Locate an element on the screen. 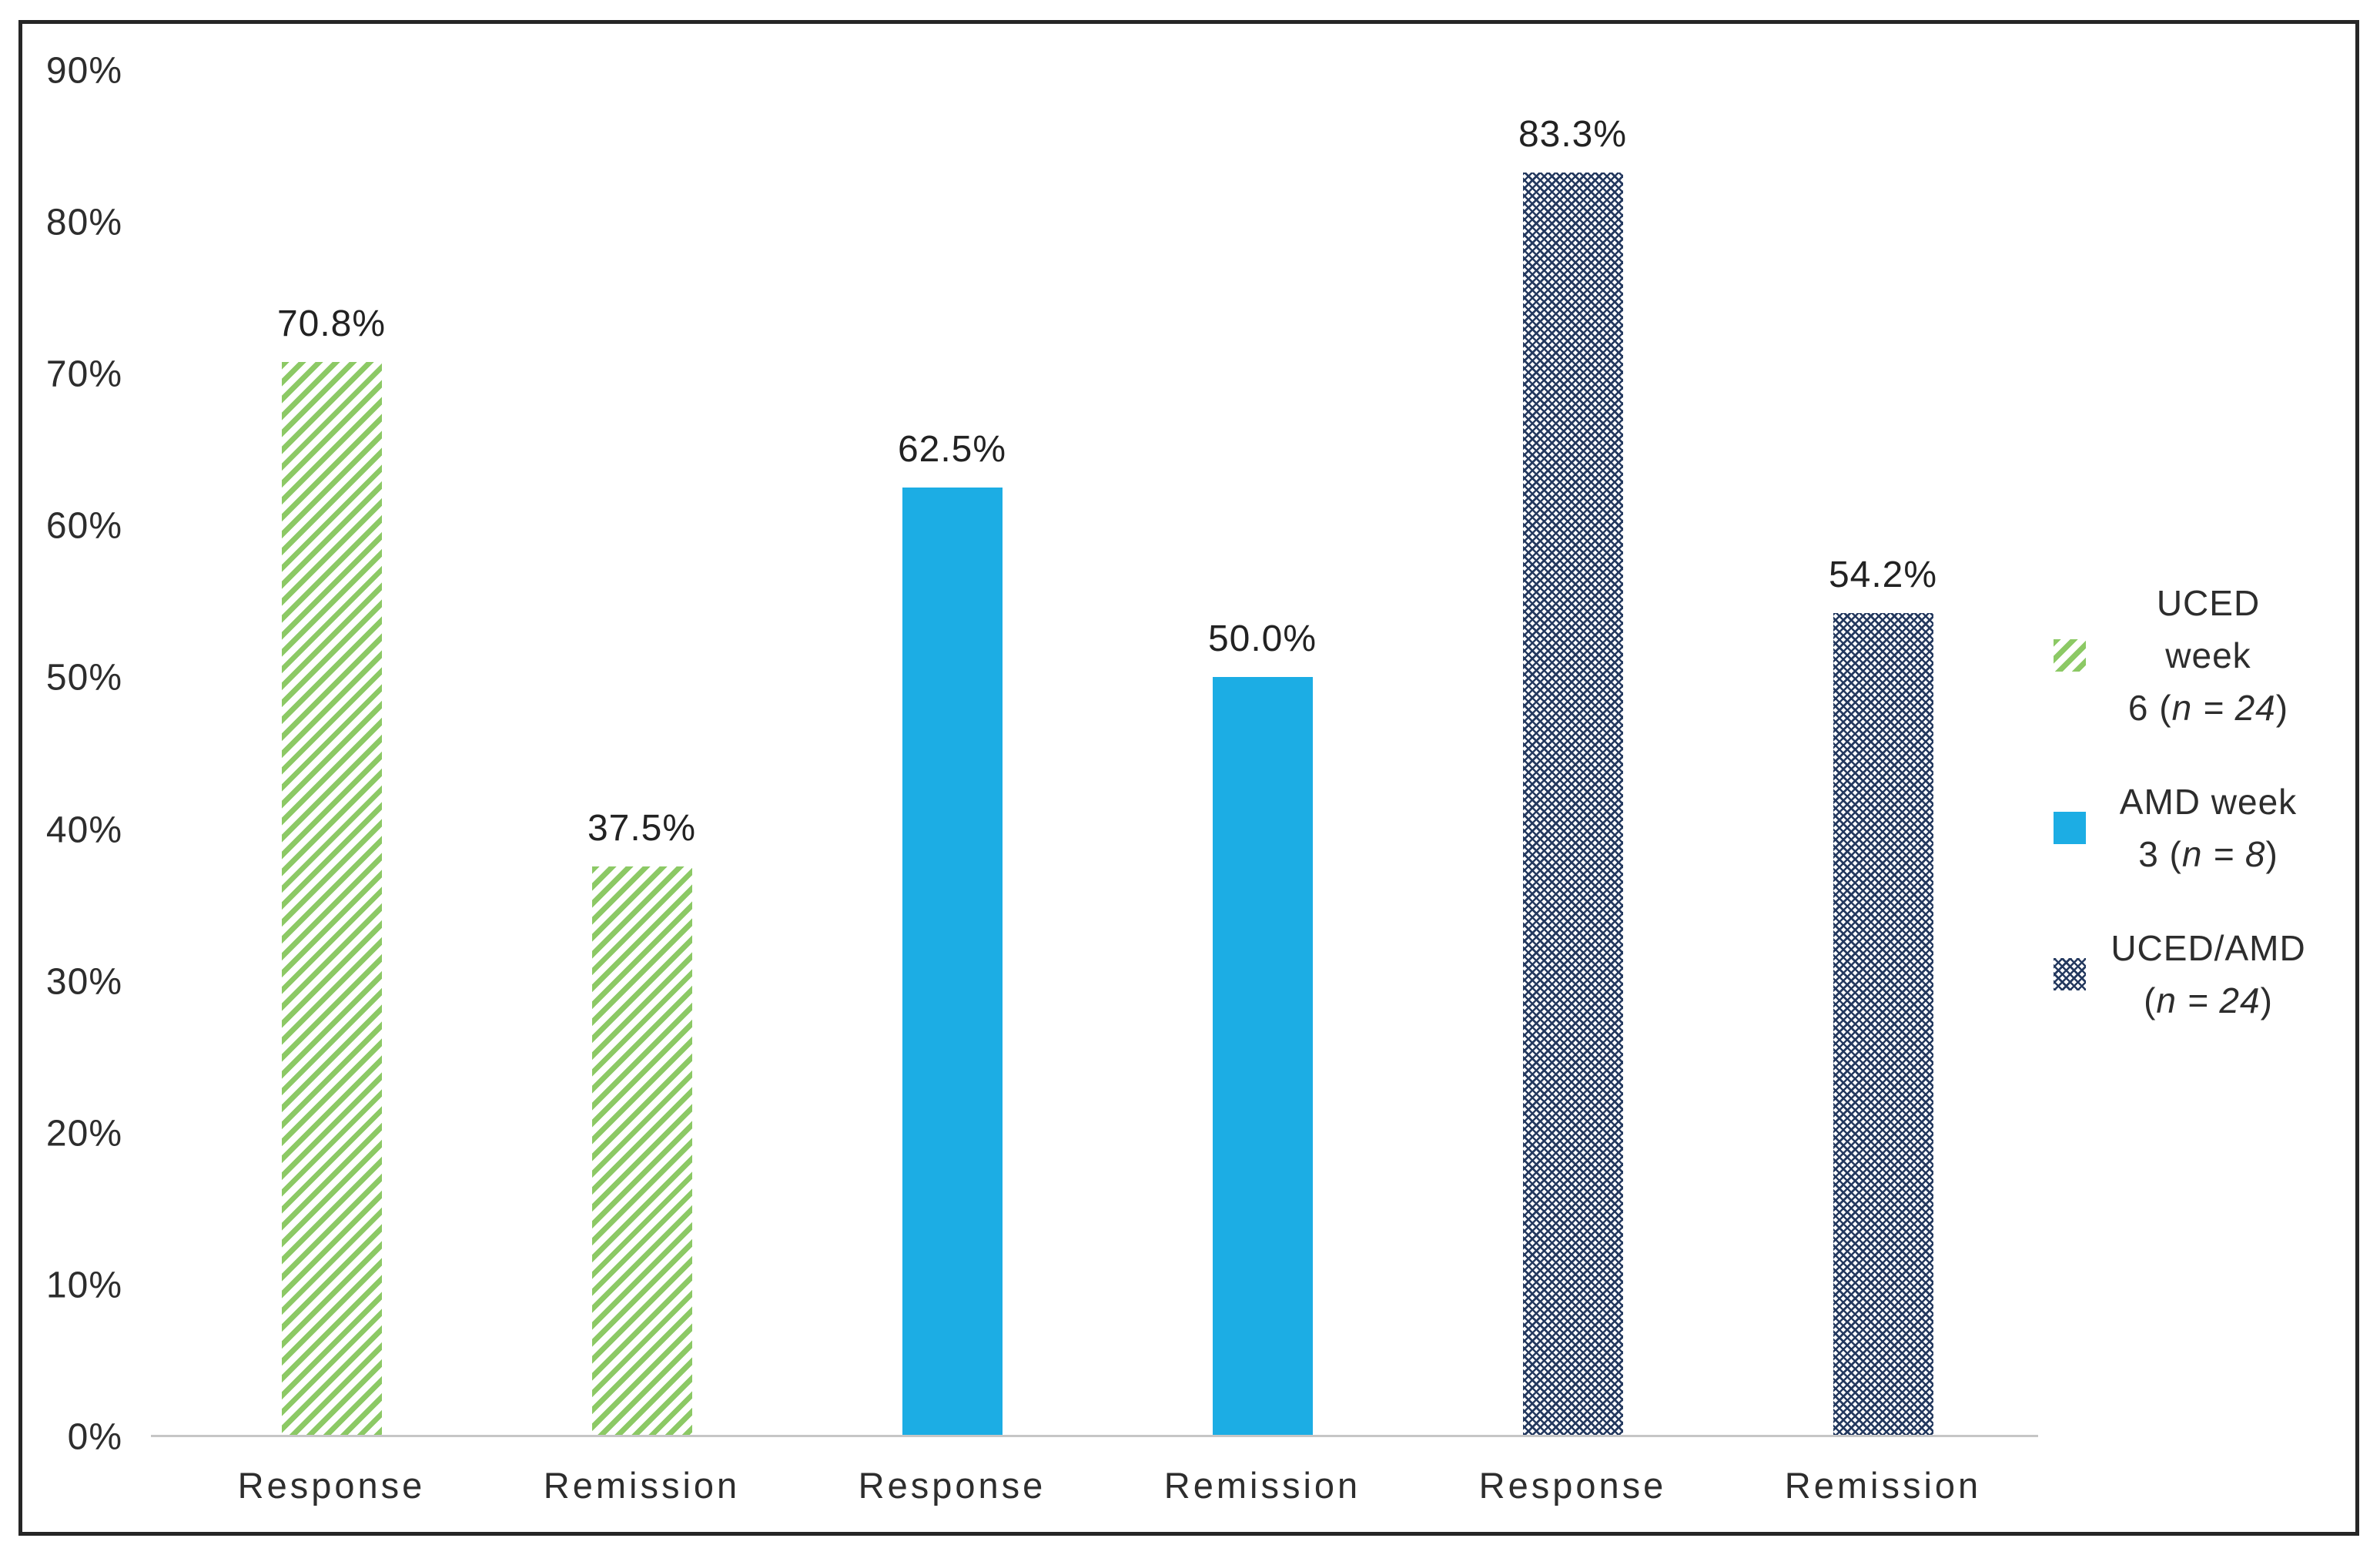 This screenshot has width=2380, height=1565. category-slot: 62.5% Response is located at coordinates (952, 788).